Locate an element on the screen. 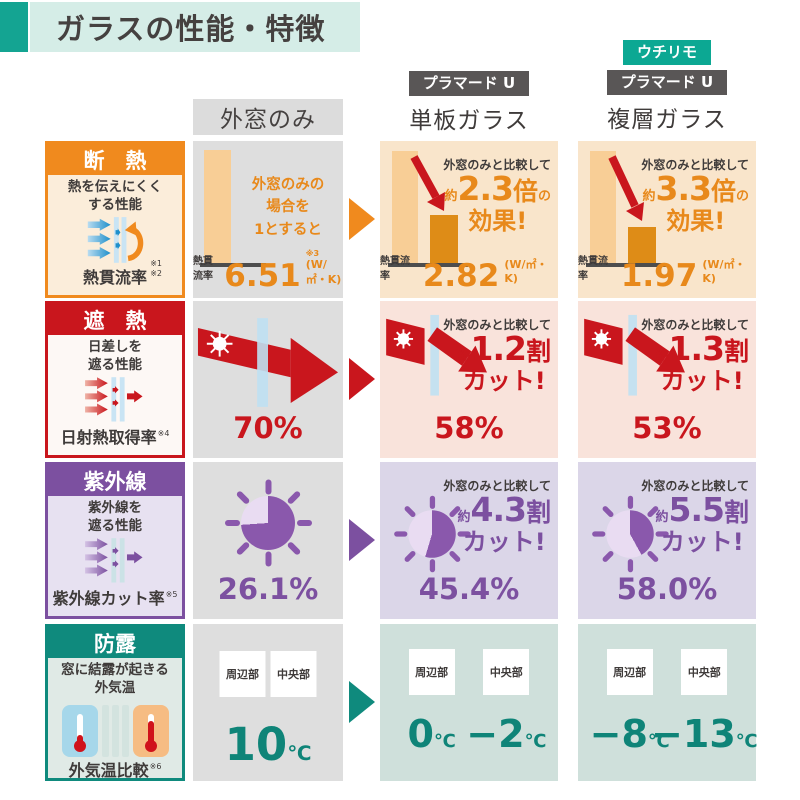 The width and height of the screenshot is (800, 800). cold-thermometer-icon is located at coordinates (79, 731).